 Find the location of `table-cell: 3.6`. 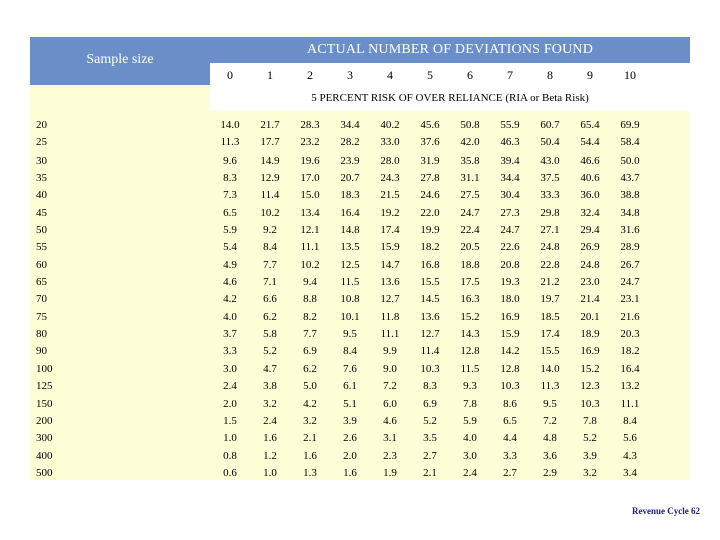

table-cell: 3.6 is located at coordinates (550, 456).